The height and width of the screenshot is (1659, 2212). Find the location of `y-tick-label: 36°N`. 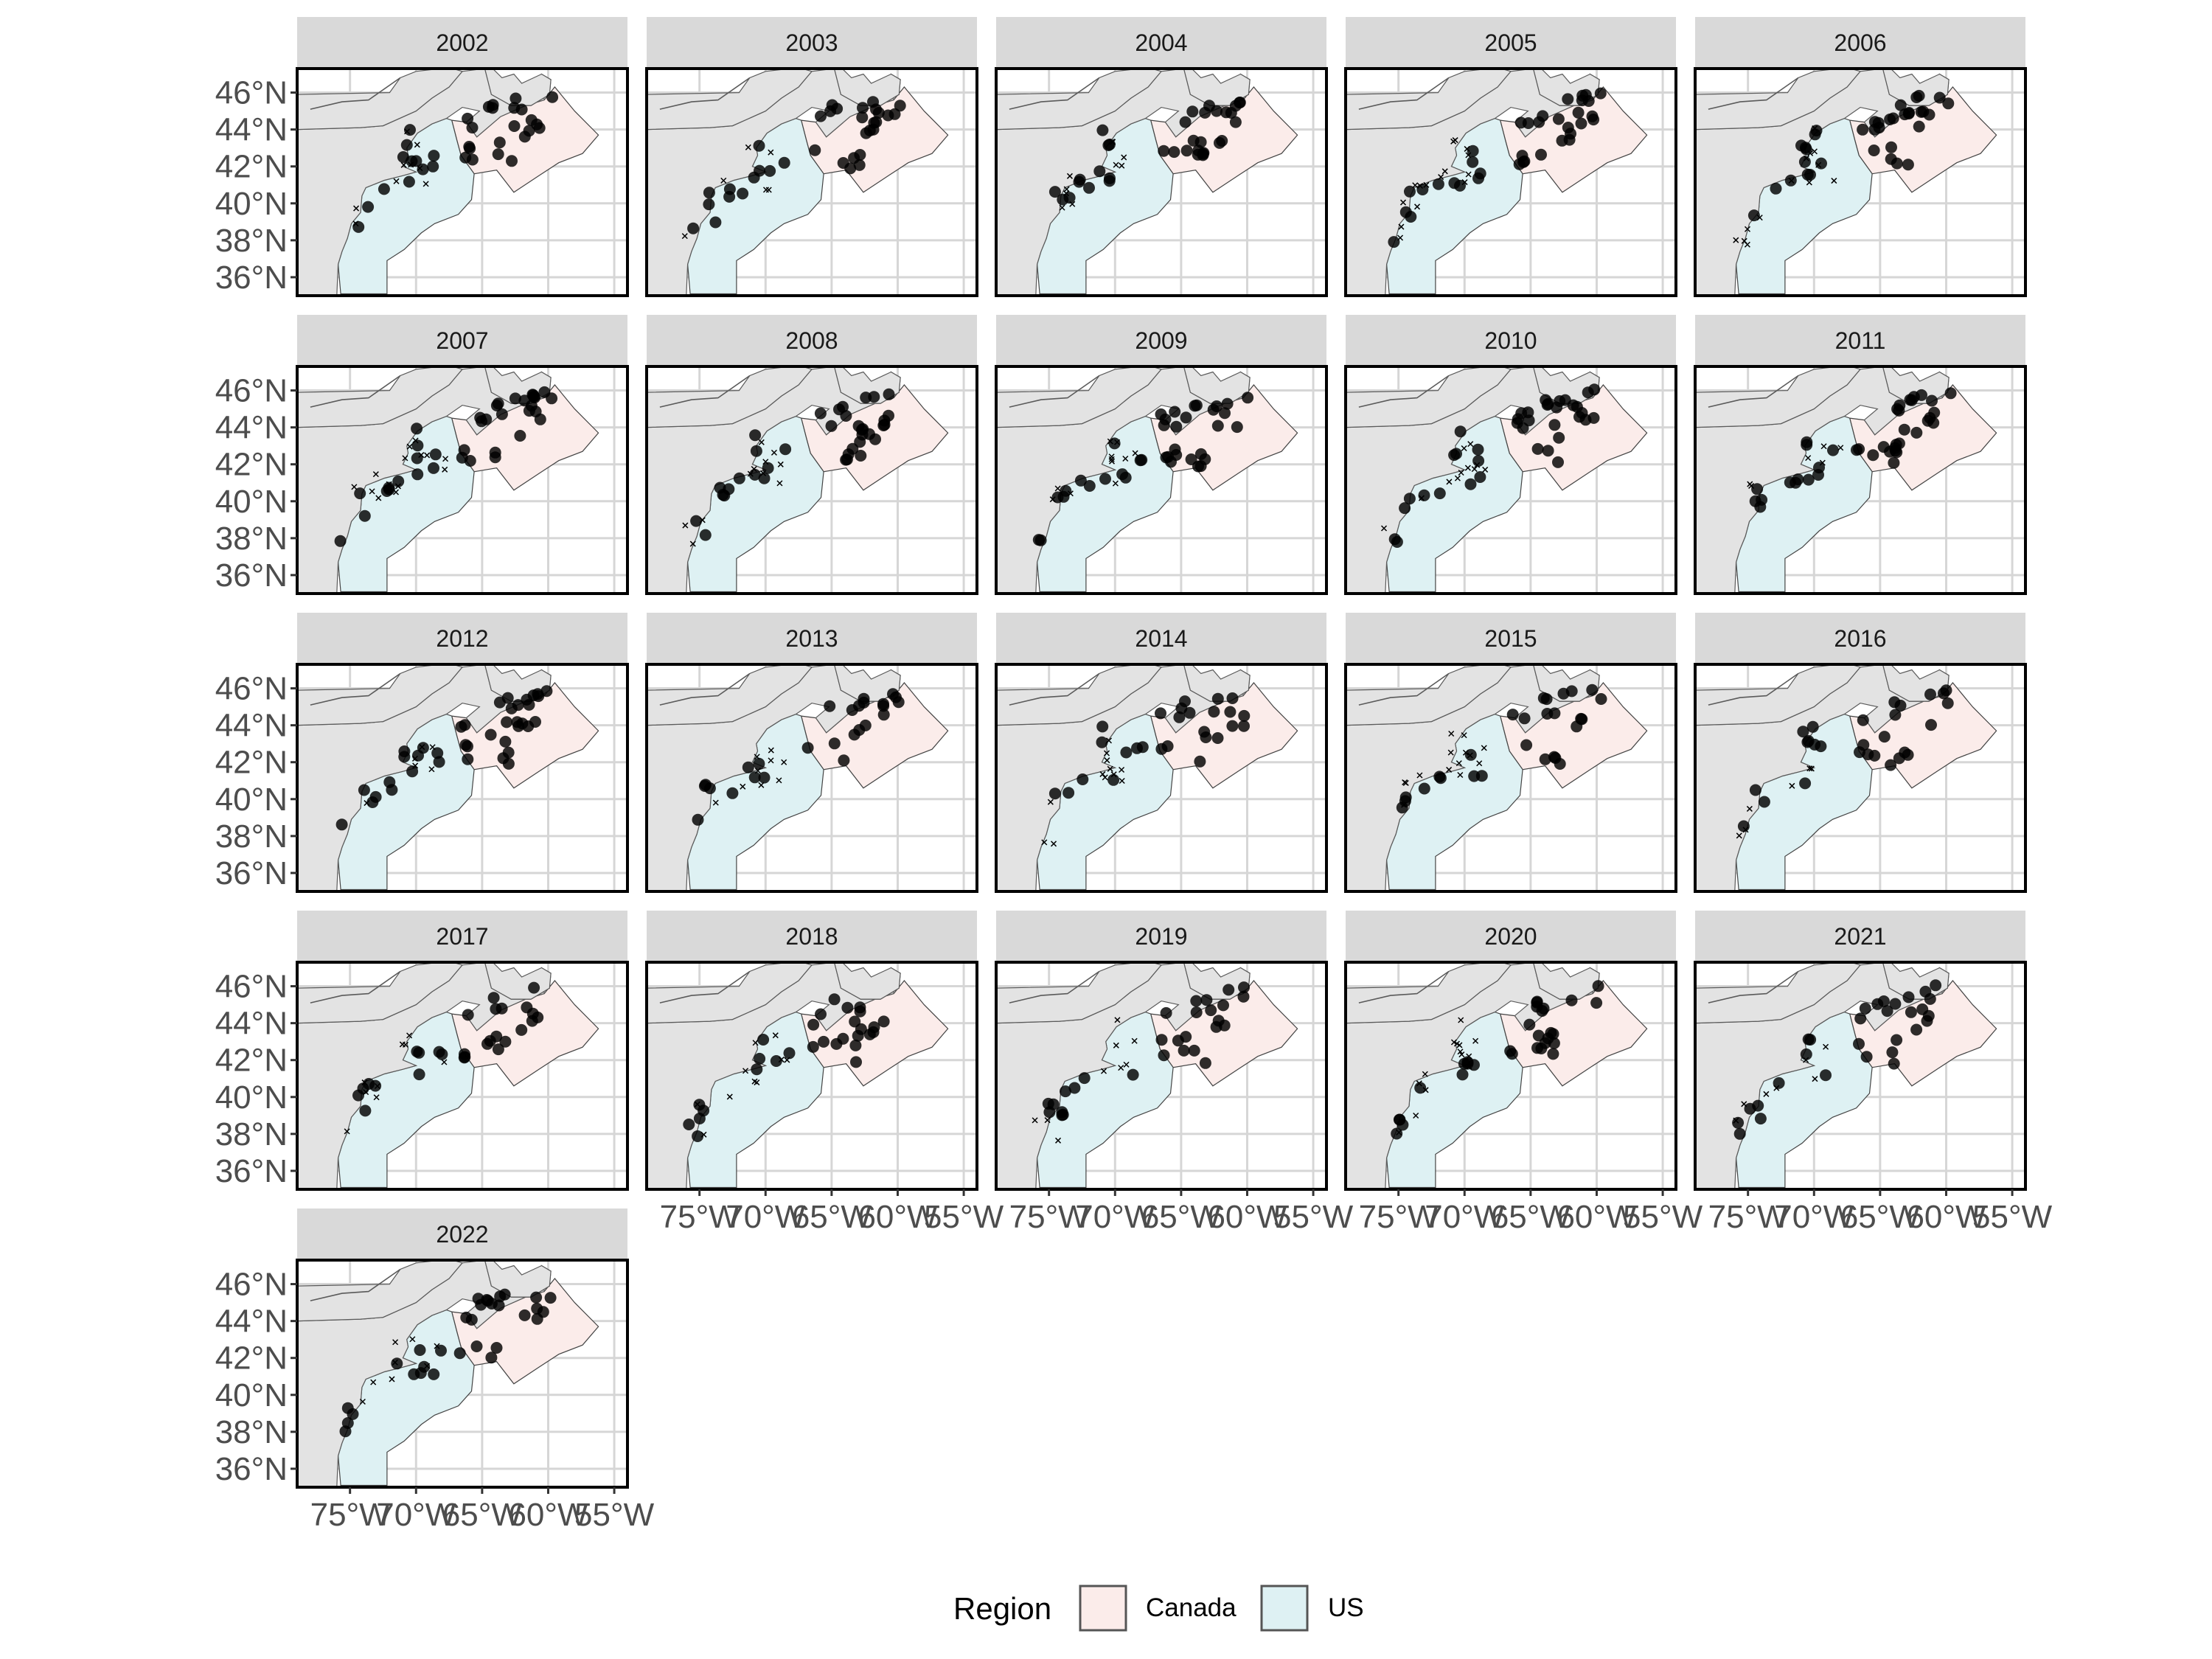

y-tick-label: 36°N is located at coordinates (251, 1469).